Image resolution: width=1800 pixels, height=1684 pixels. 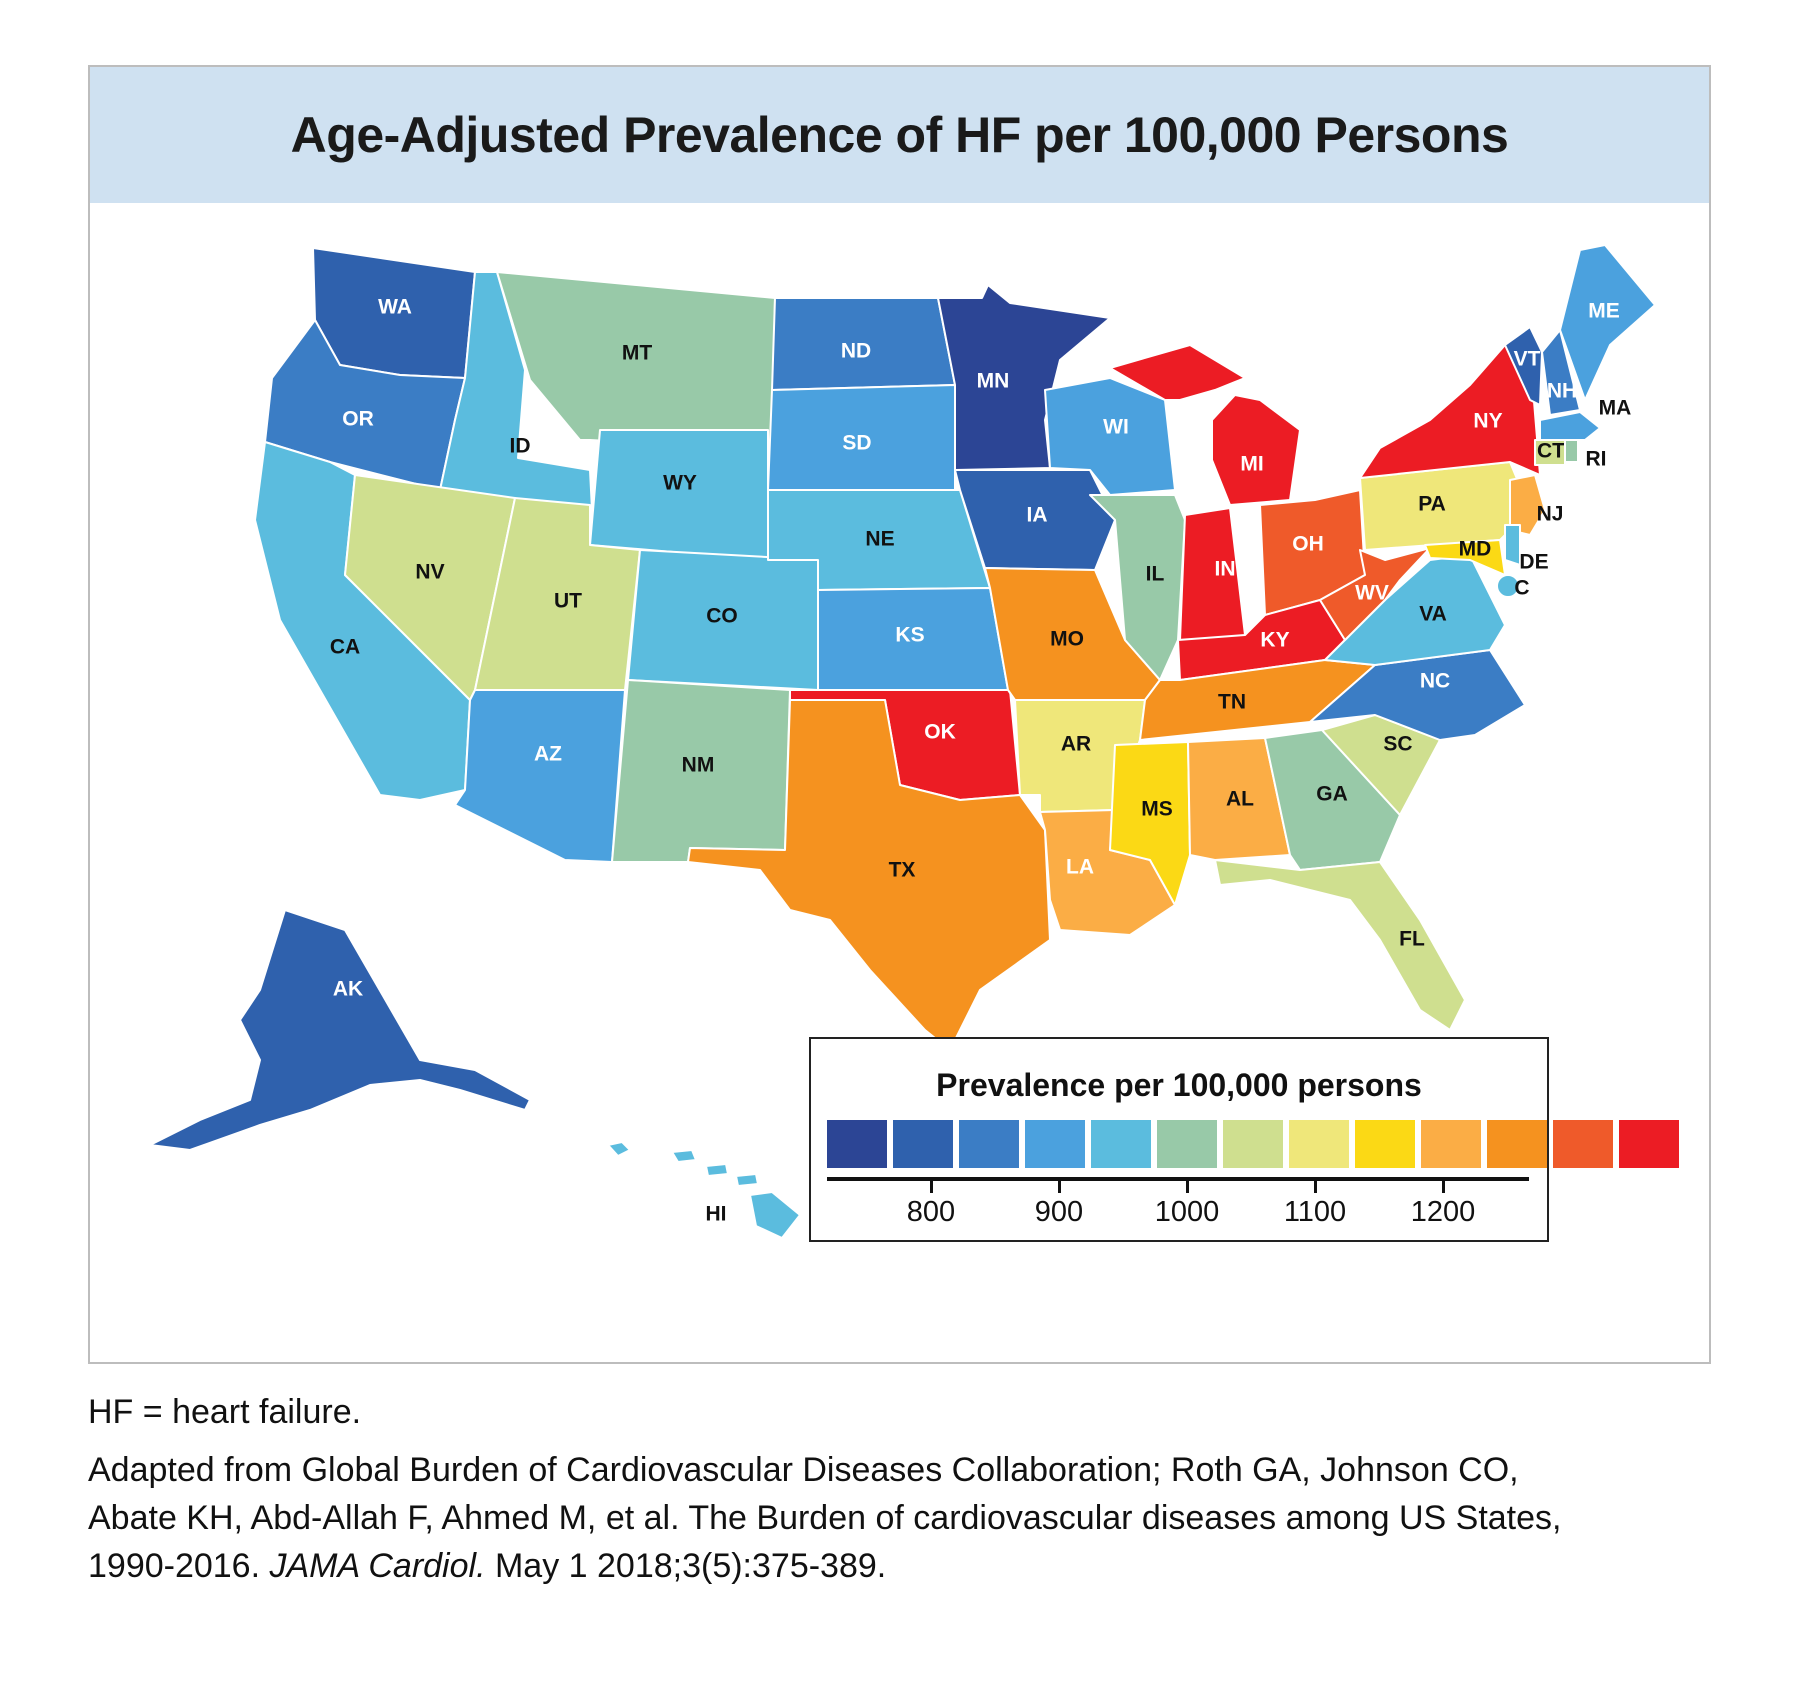 I want to click on state-label-nd: ND, so click(x=856, y=351).